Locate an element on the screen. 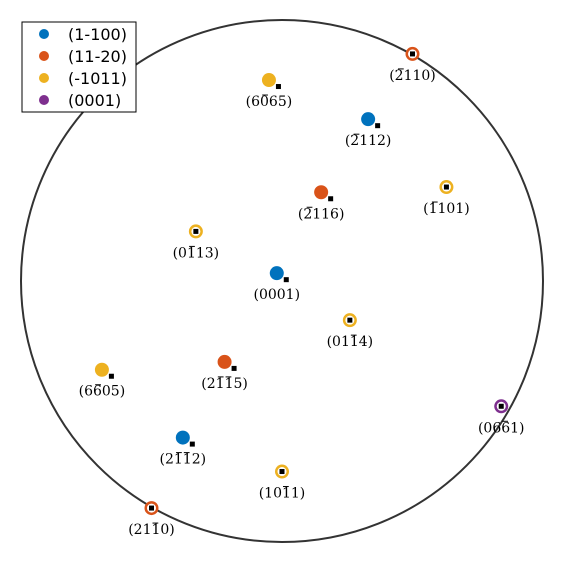  legend-label-11-20: (11-20) is located at coordinates (97, 56).